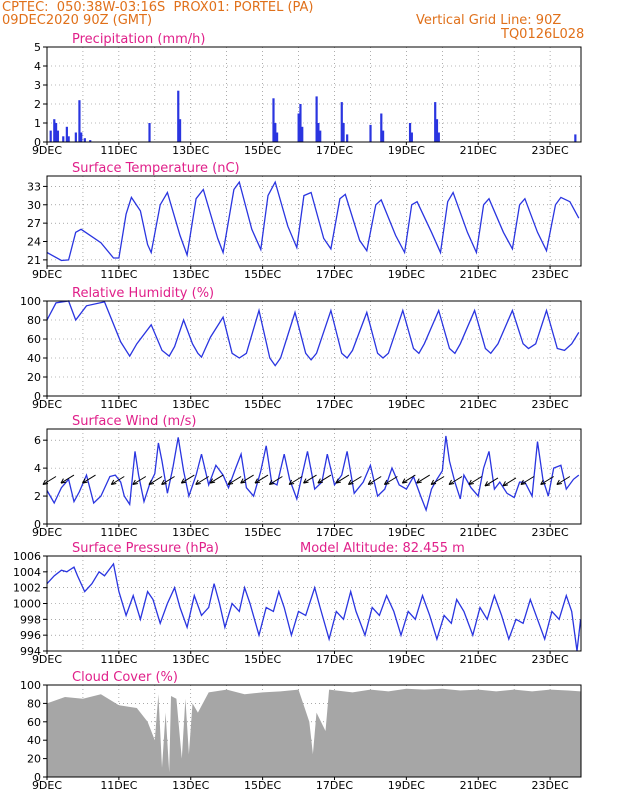 Image resolution: width=618 pixels, height=800 pixels. I want to click on y-tick-label: 6, so click(37, 440).